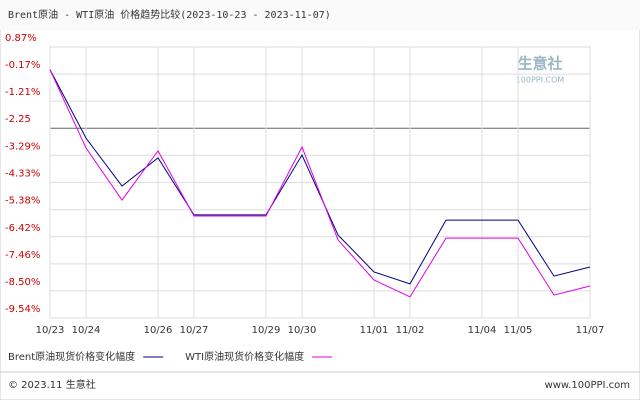  I want to click on y-tick-label: -4.33%, so click(22, 173).